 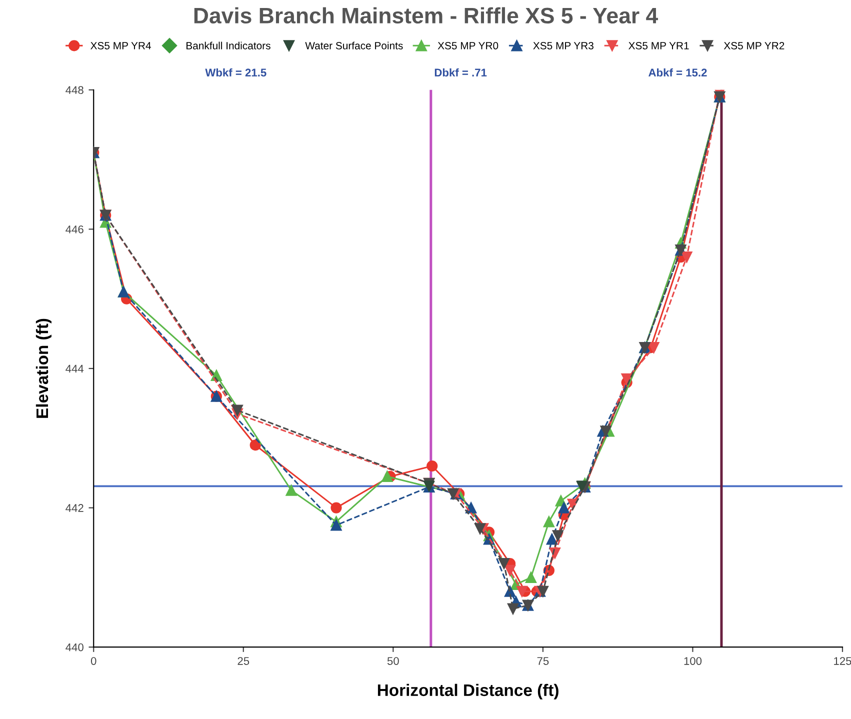 What do you see at coordinates (120, 46) in the screenshot?
I see `legend-label: XS5 MP YR4` at bounding box center [120, 46].